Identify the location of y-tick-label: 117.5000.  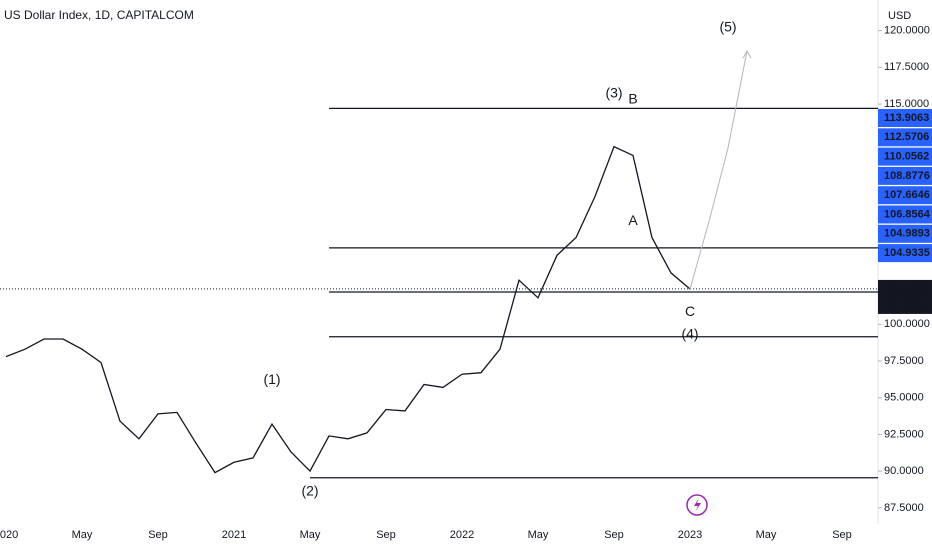
(906, 67).